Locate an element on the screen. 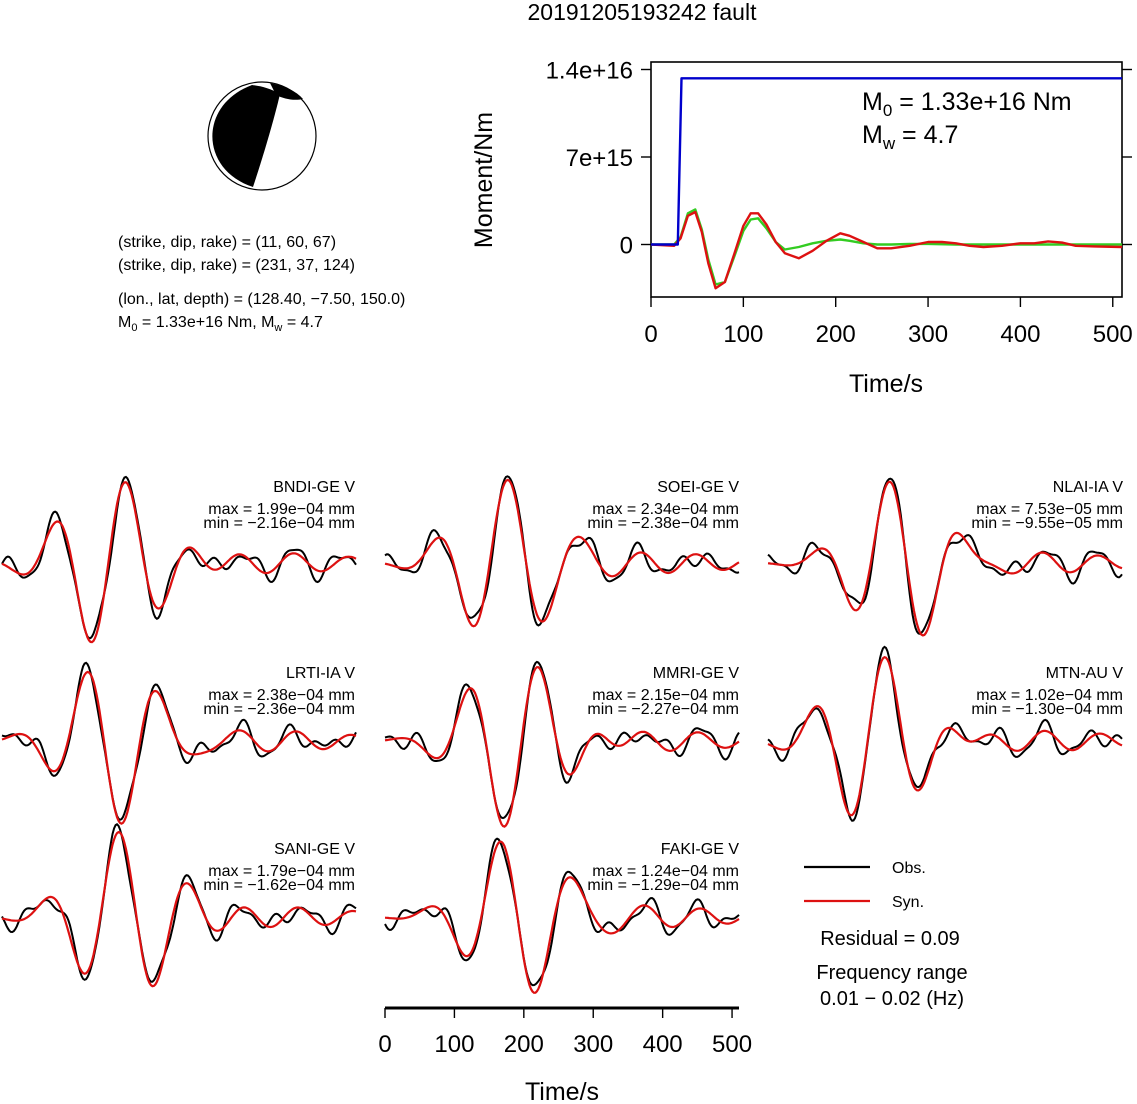  station-max: max = 1.99e−04 mm is located at coordinates (281, 509).